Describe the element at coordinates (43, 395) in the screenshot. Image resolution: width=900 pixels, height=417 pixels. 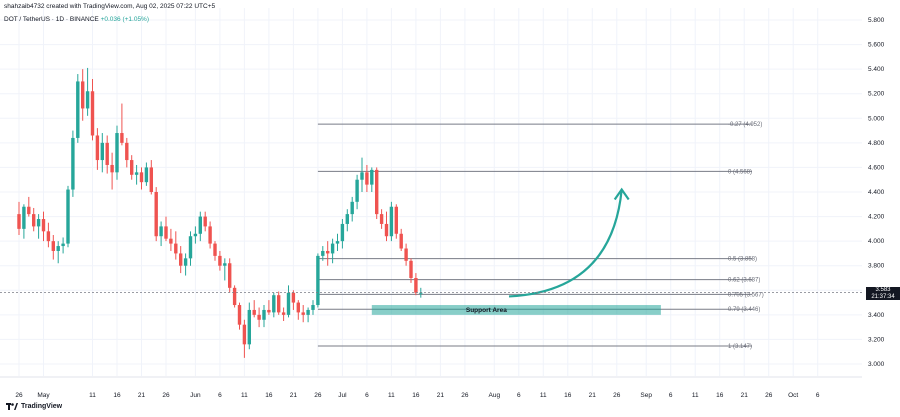
I see `date-tick-label: May` at that location.